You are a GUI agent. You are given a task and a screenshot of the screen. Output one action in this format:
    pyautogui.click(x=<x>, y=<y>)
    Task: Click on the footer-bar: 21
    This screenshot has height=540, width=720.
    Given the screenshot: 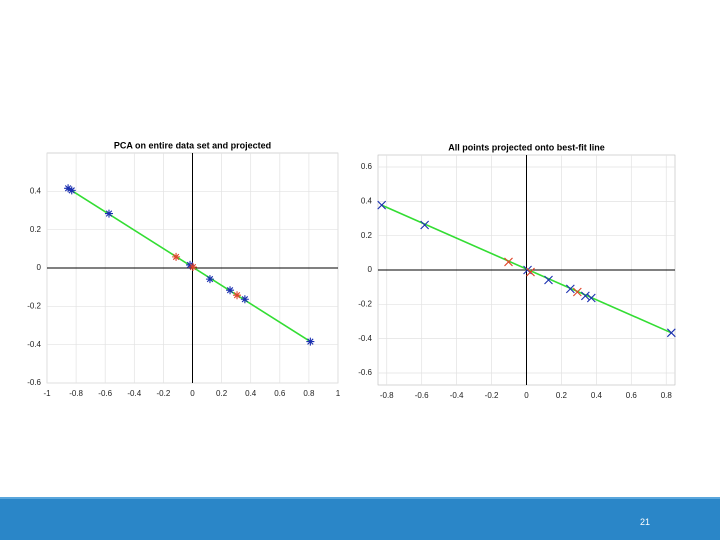 What is the action you would take?
    pyautogui.click(x=360, y=518)
    